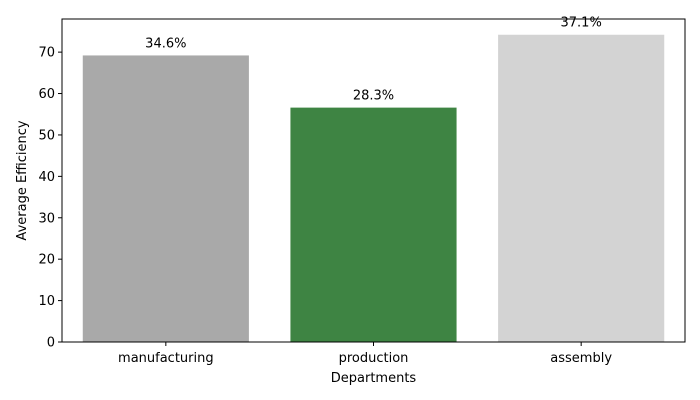 The width and height of the screenshot is (700, 400). I want to click on y-tick-label: 10, so click(46, 301).